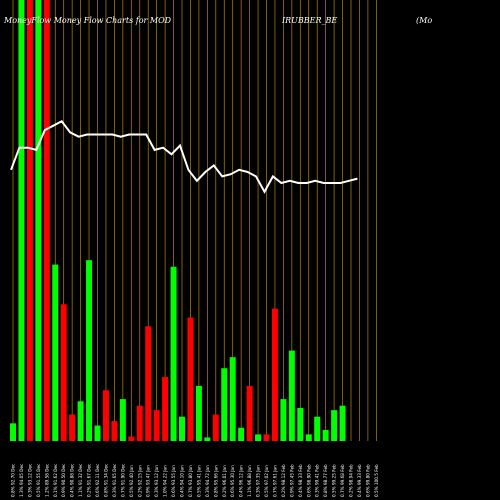  What do you see at coordinates (325, 480) in the screenshot?
I see `x-tick-label: 0.8% 98.77 Feb` at bounding box center [325, 480].